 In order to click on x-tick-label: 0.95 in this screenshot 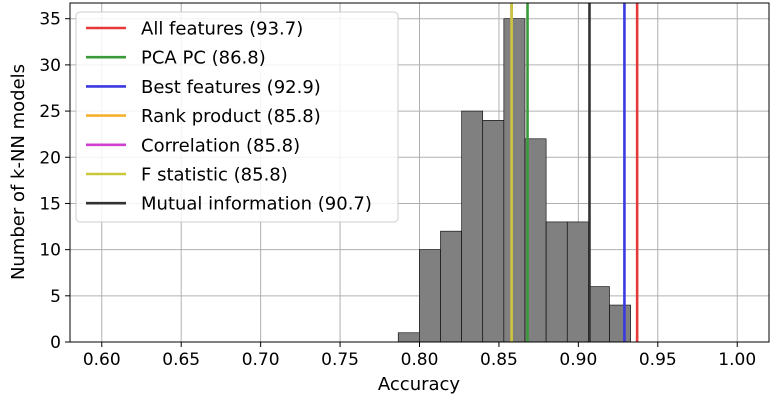, I will do `click(658, 360)`.